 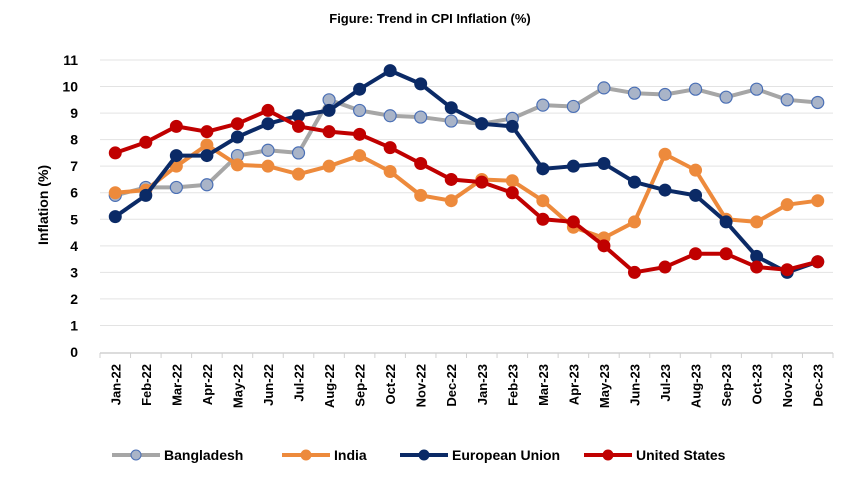 I want to click on y-tick-label: 8, so click(x=74, y=140).